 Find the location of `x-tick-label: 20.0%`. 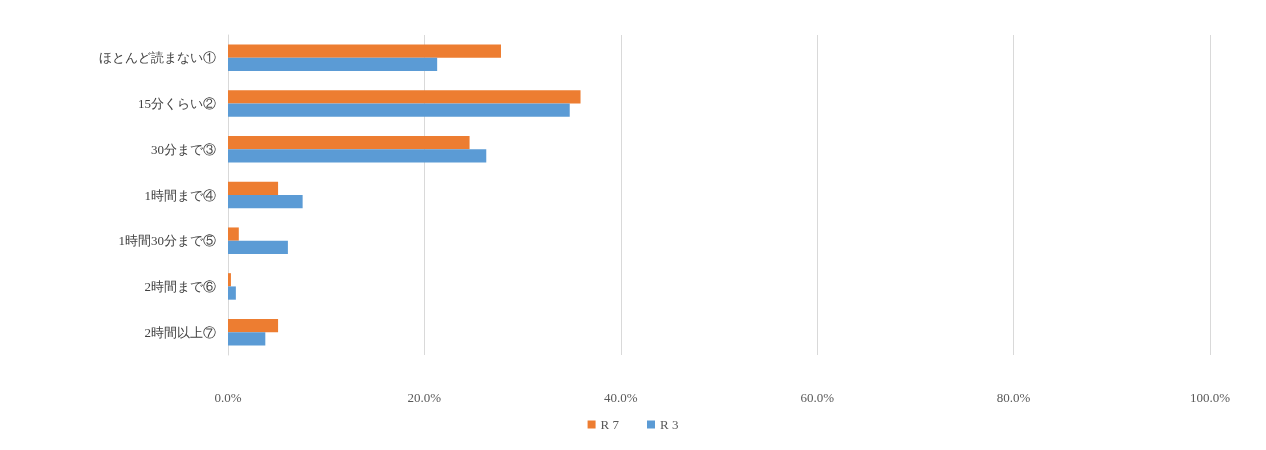

x-tick-label: 20.0% is located at coordinates (424, 397).